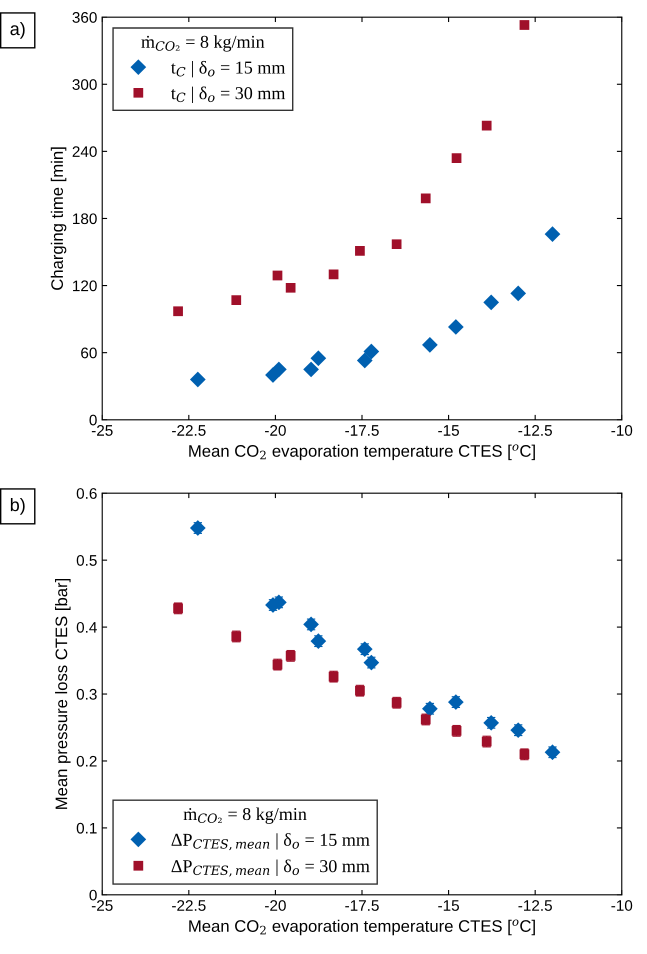 The image size is (647, 954). I want to click on y-tick-label: 60, so click(89, 353).